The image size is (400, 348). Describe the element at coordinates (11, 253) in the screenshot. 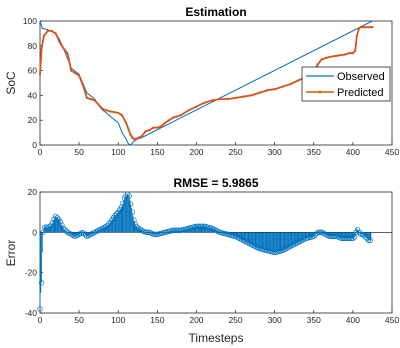

I see `error-y-label: Error` at that location.